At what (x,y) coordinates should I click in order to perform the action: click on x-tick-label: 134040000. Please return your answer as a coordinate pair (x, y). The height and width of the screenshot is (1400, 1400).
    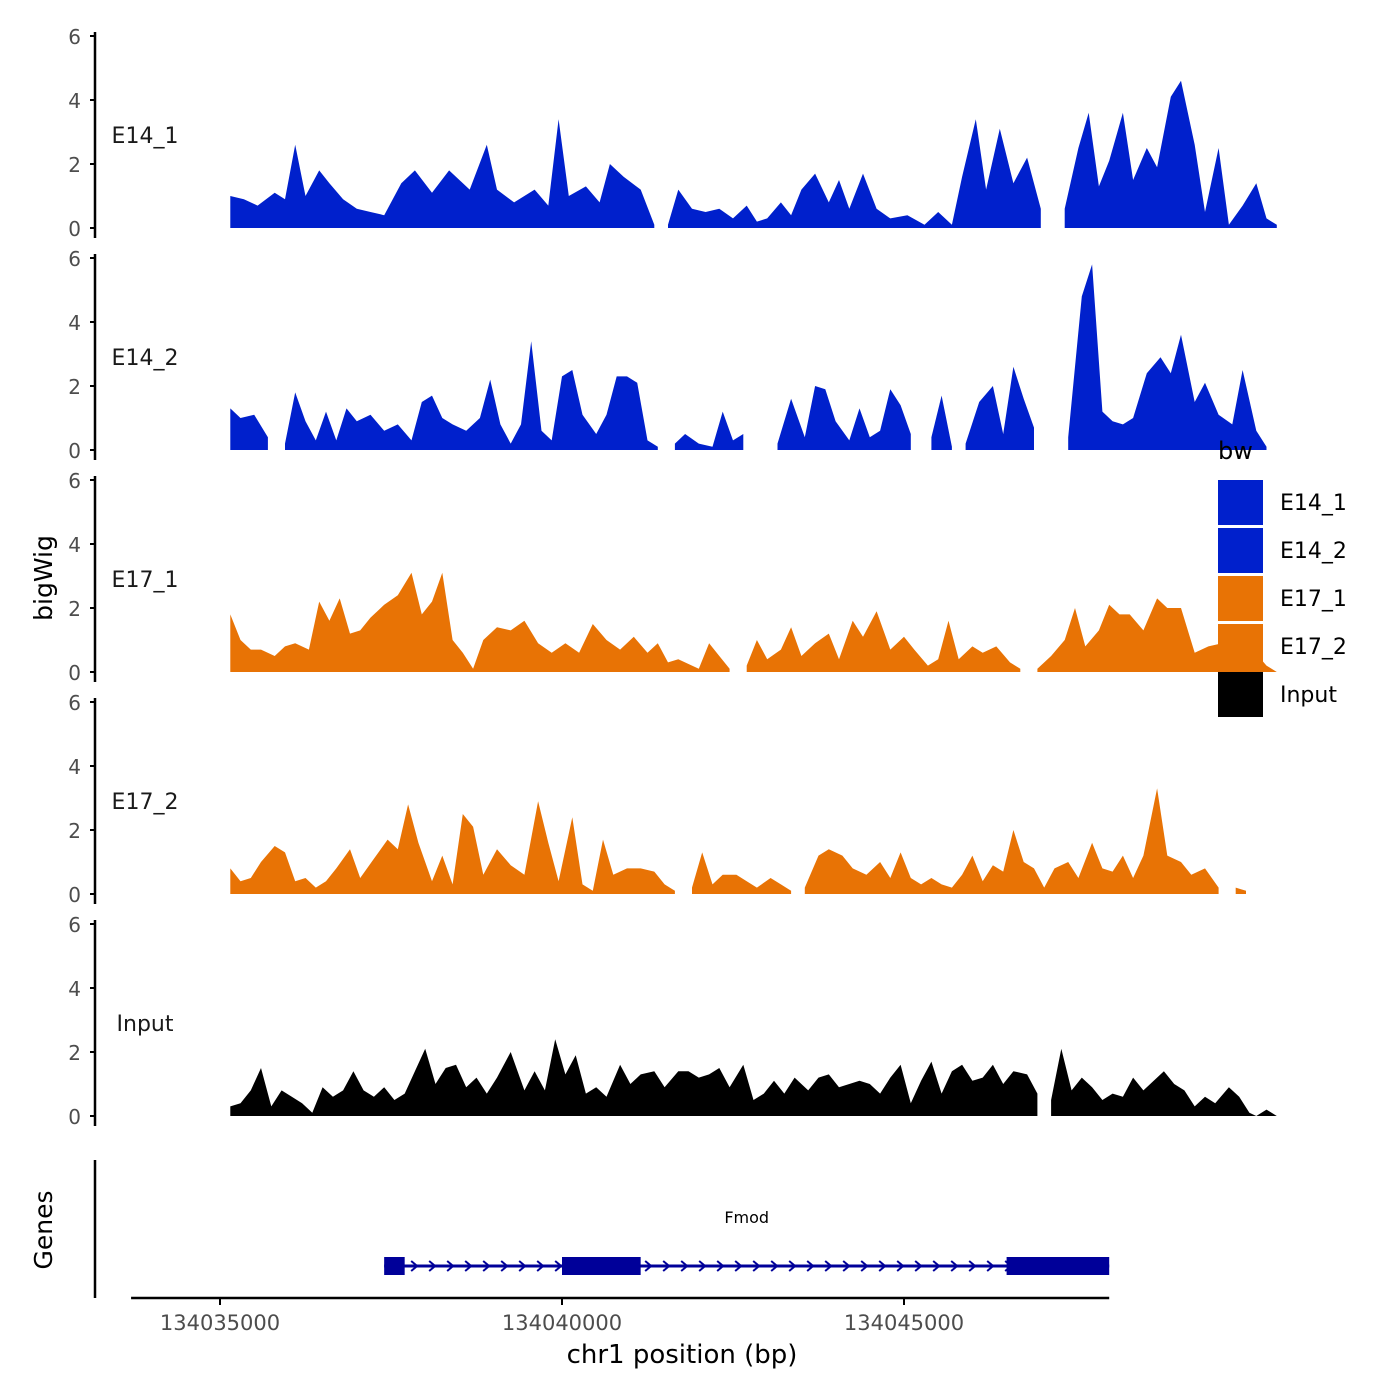
    Looking at the image, I should click on (562, 1323).